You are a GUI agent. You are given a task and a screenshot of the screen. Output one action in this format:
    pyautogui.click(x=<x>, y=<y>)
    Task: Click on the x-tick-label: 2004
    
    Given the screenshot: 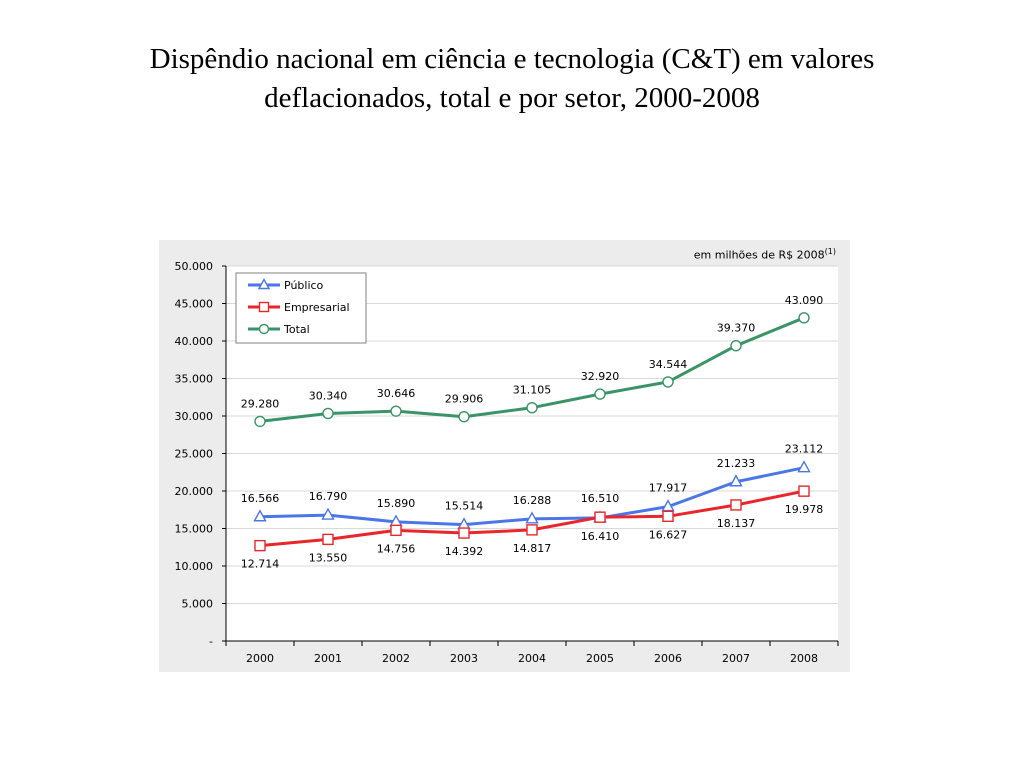 What is the action you would take?
    pyautogui.click(x=532, y=658)
    